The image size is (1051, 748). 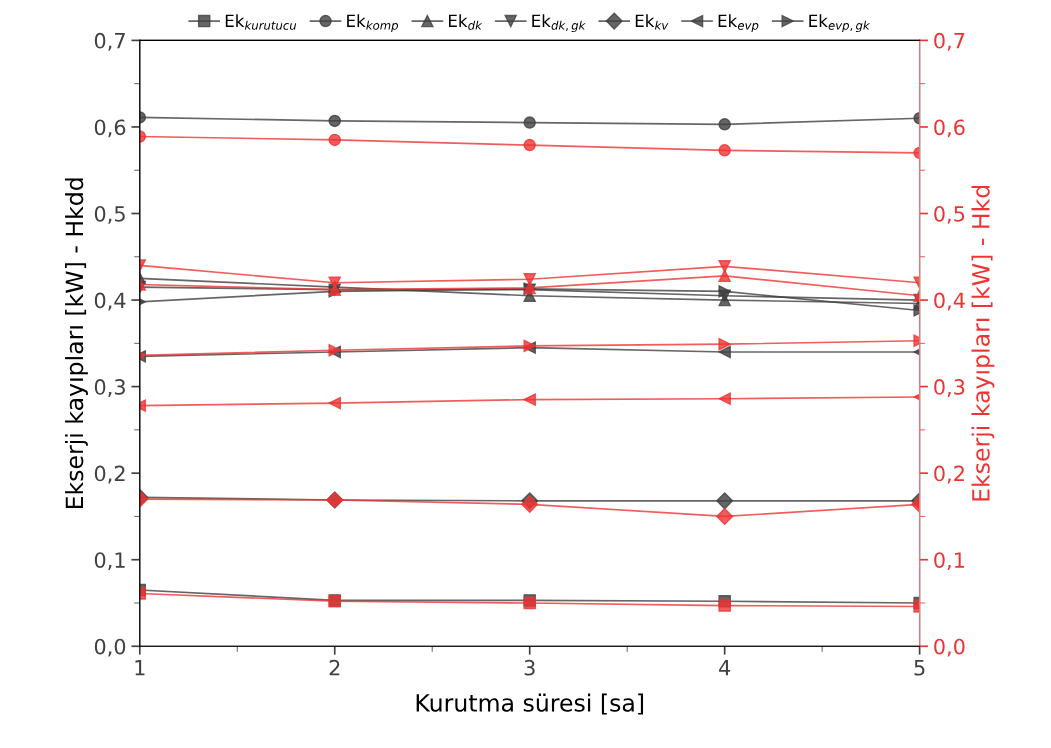 What do you see at coordinates (109, 474) in the screenshot?
I see `y-tick-label: 0,2` at bounding box center [109, 474].